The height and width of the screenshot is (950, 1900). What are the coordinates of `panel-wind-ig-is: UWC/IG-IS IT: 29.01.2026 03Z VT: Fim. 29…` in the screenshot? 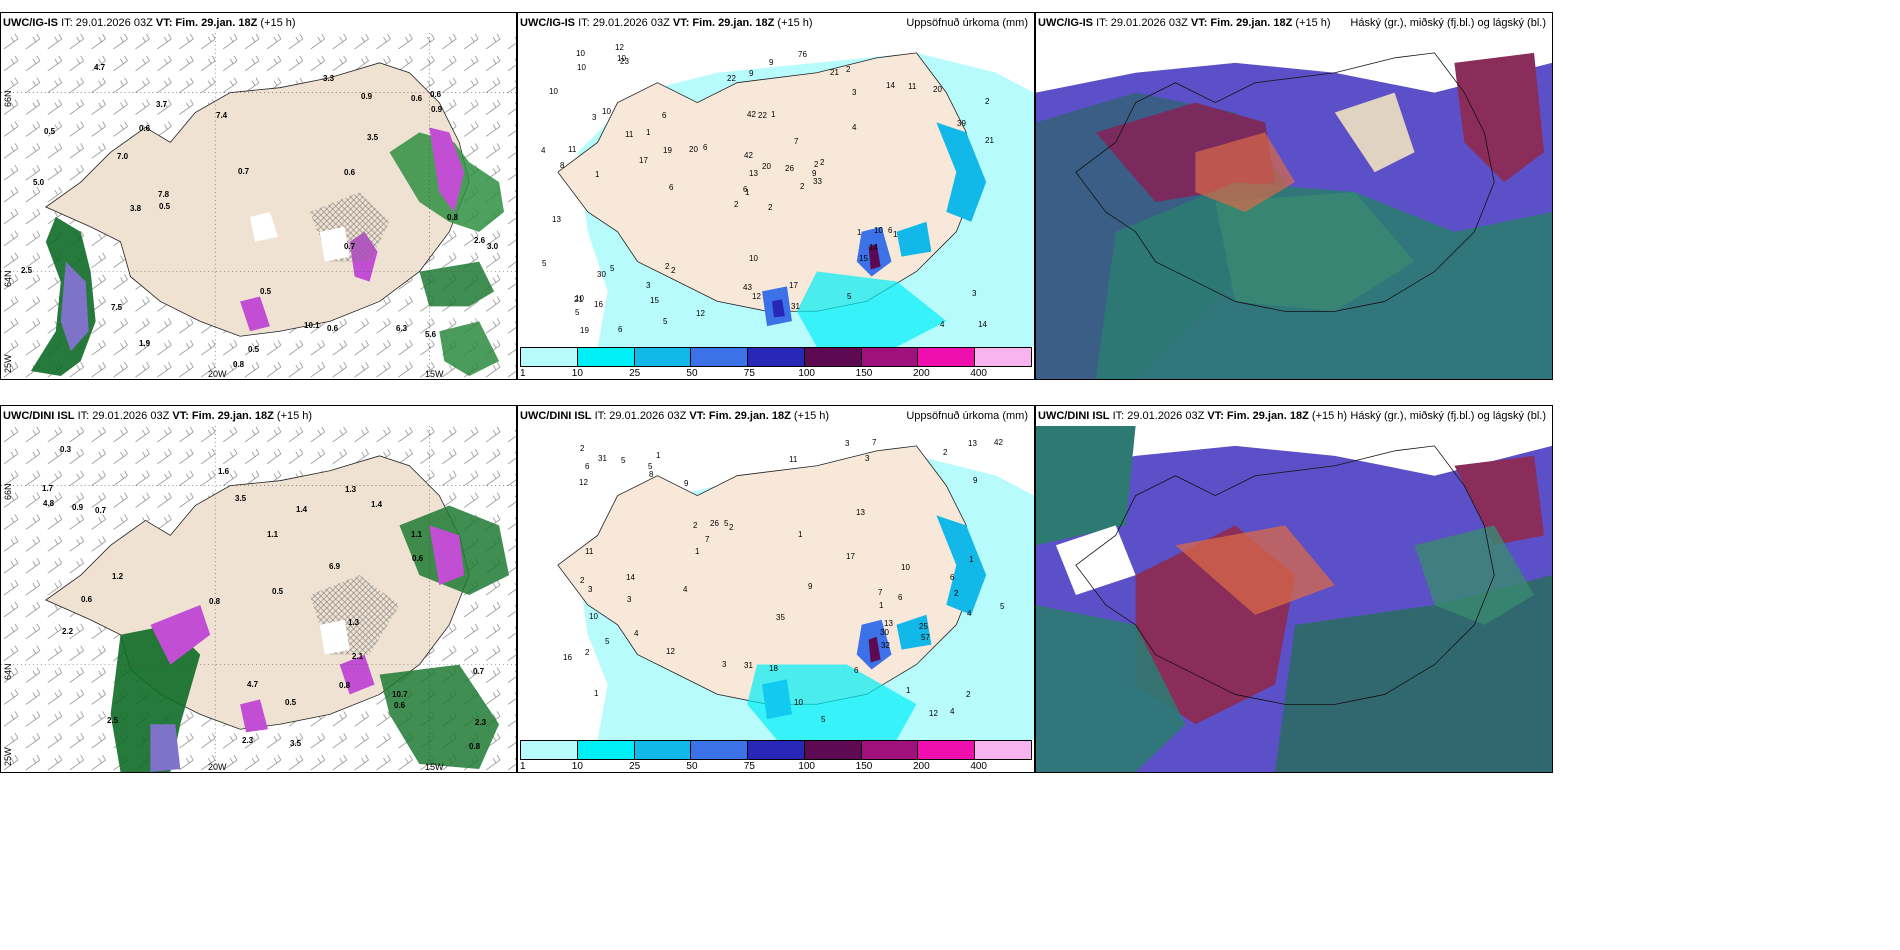 It's located at (258, 196).